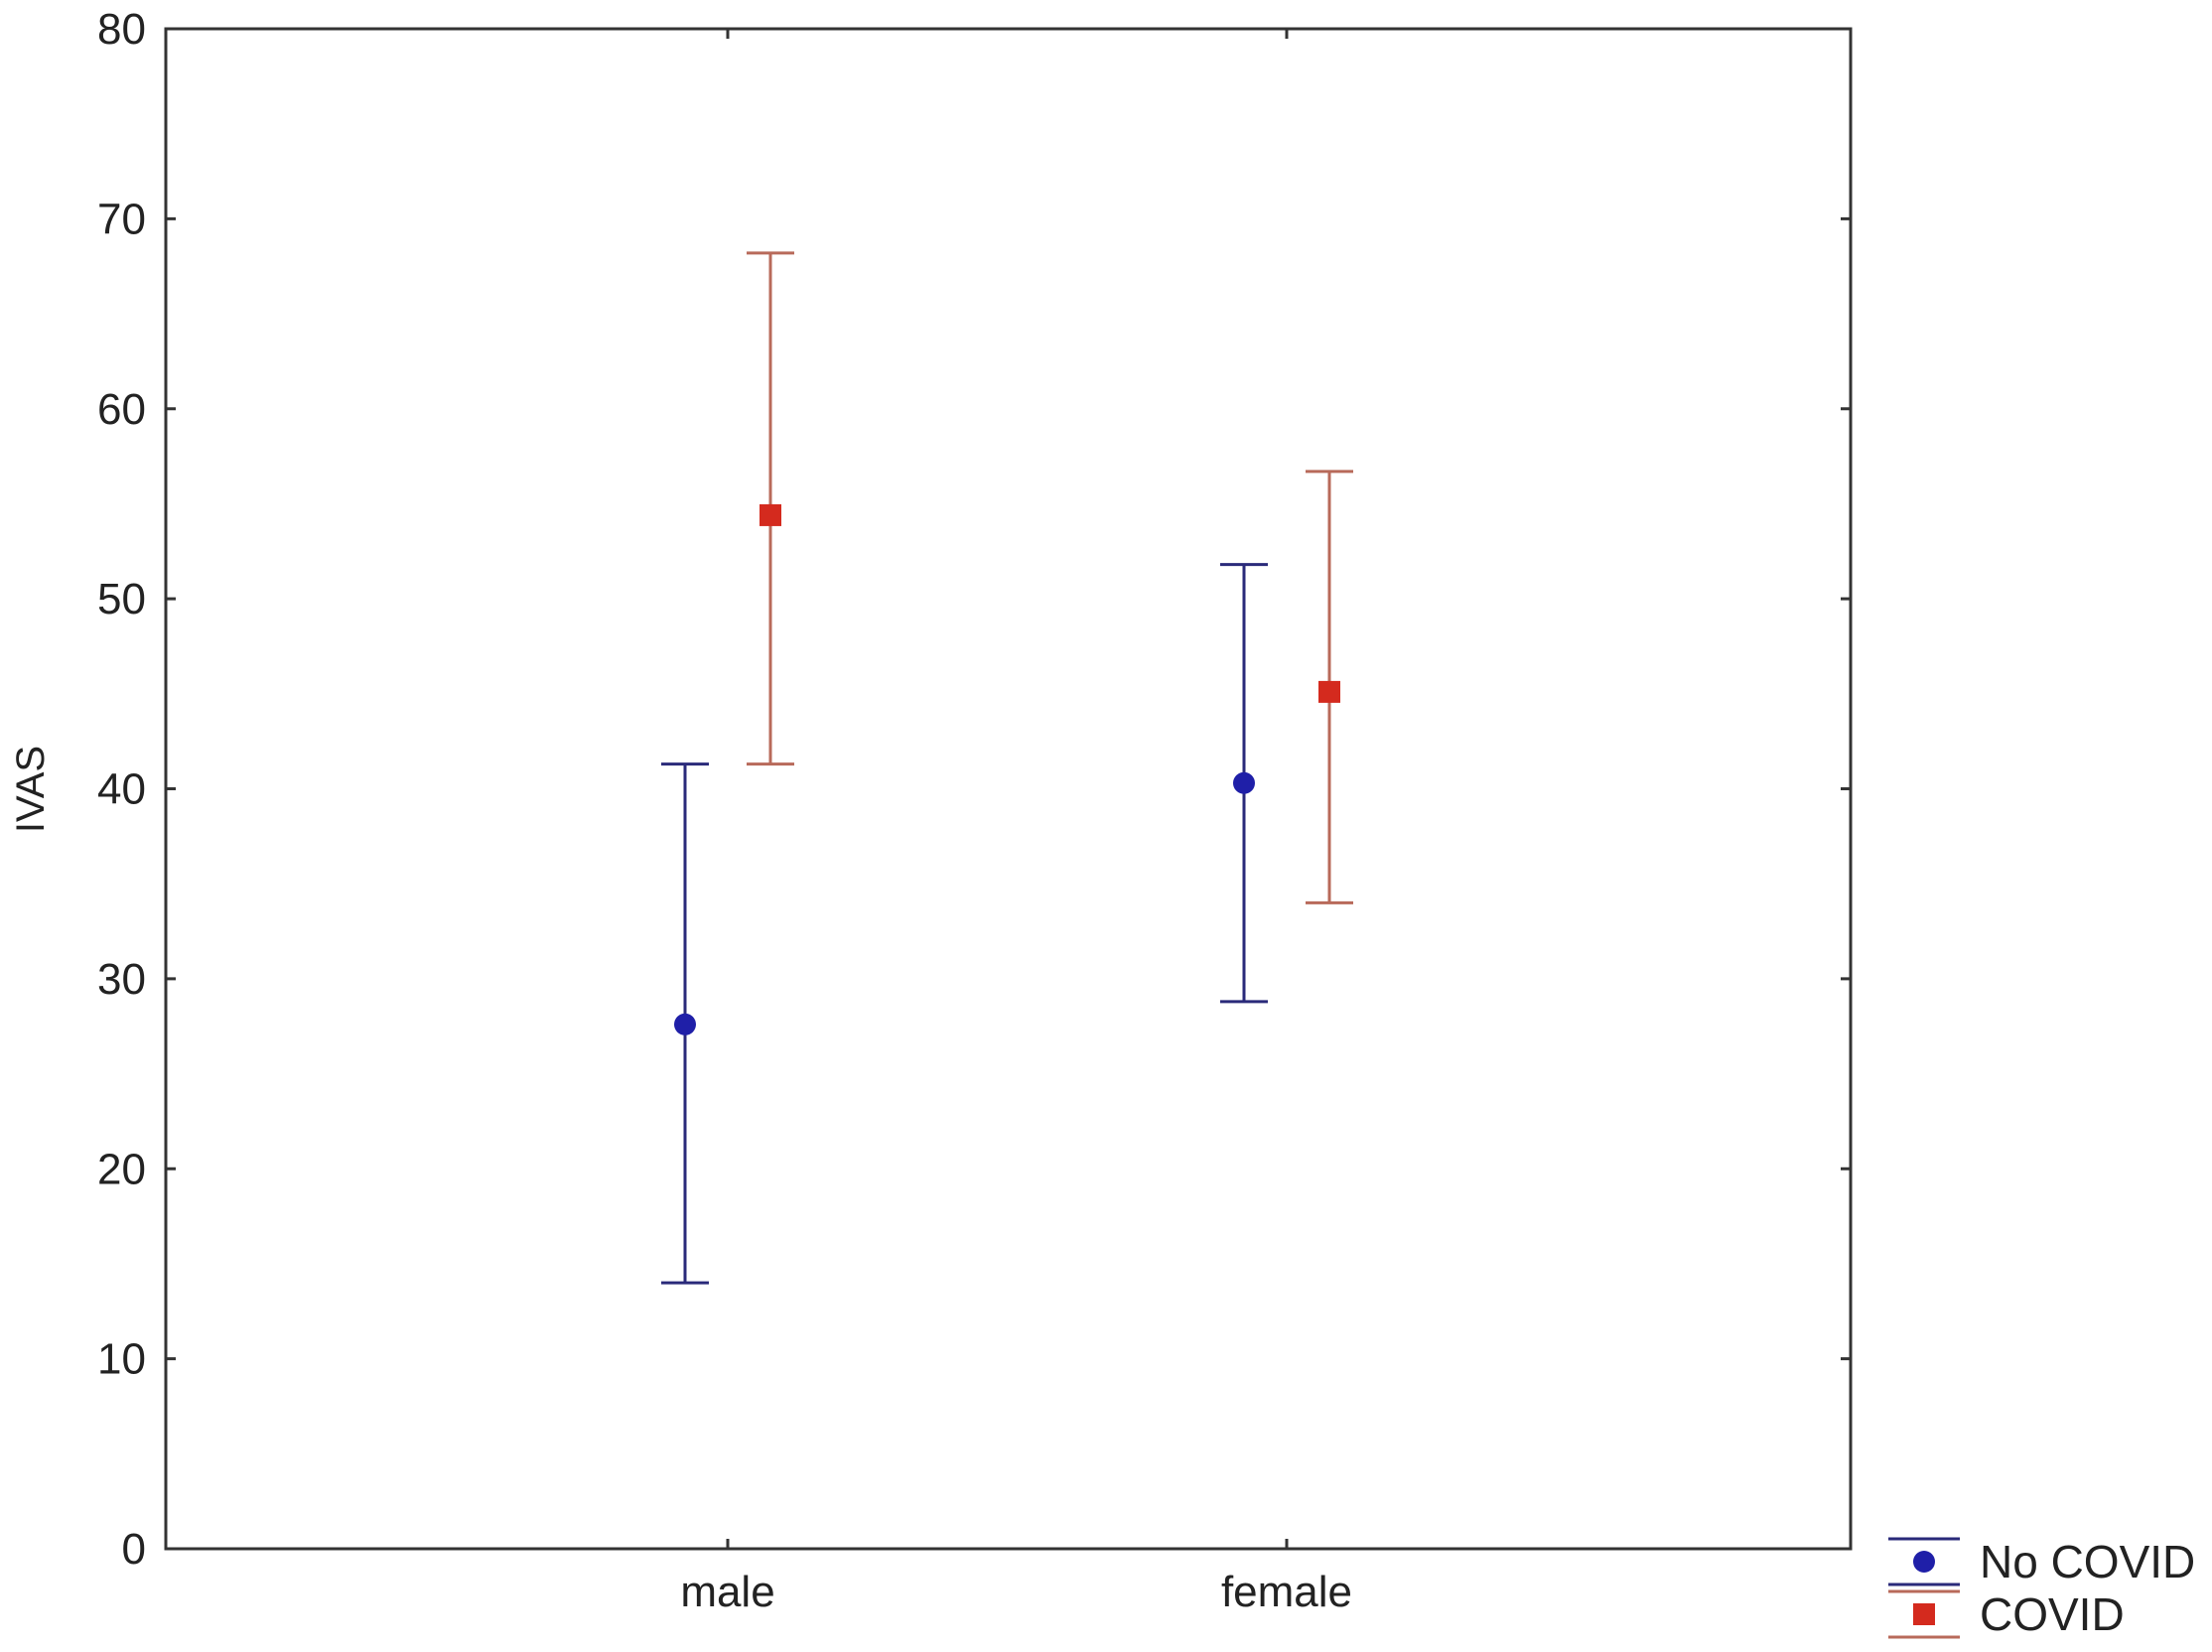 Image resolution: width=2212 pixels, height=1652 pixels. I want to click on x-tick-label: female, so click(1286, 1592).